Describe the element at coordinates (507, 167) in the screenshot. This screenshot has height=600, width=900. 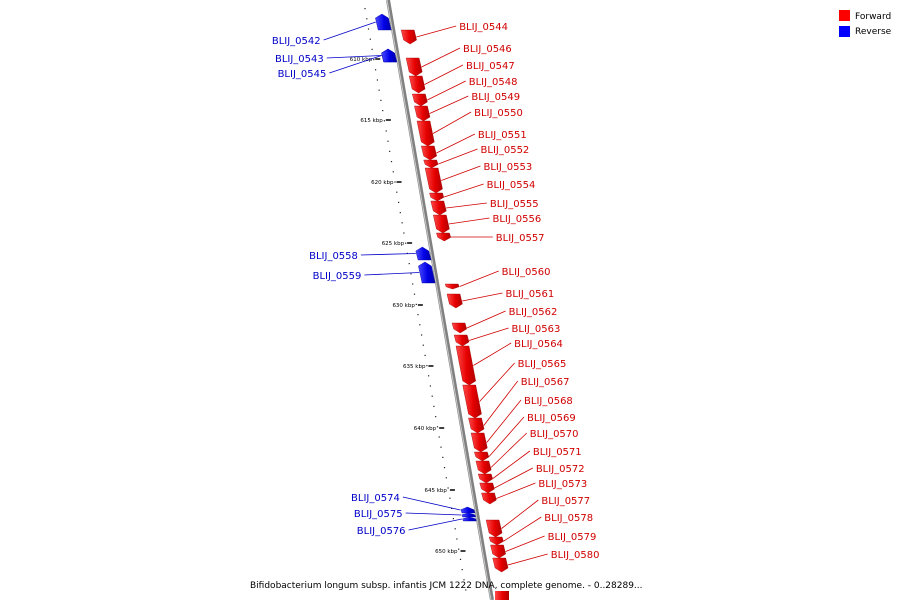
I see `gene-label-blij_0553: BLIJ_0553` at that location.